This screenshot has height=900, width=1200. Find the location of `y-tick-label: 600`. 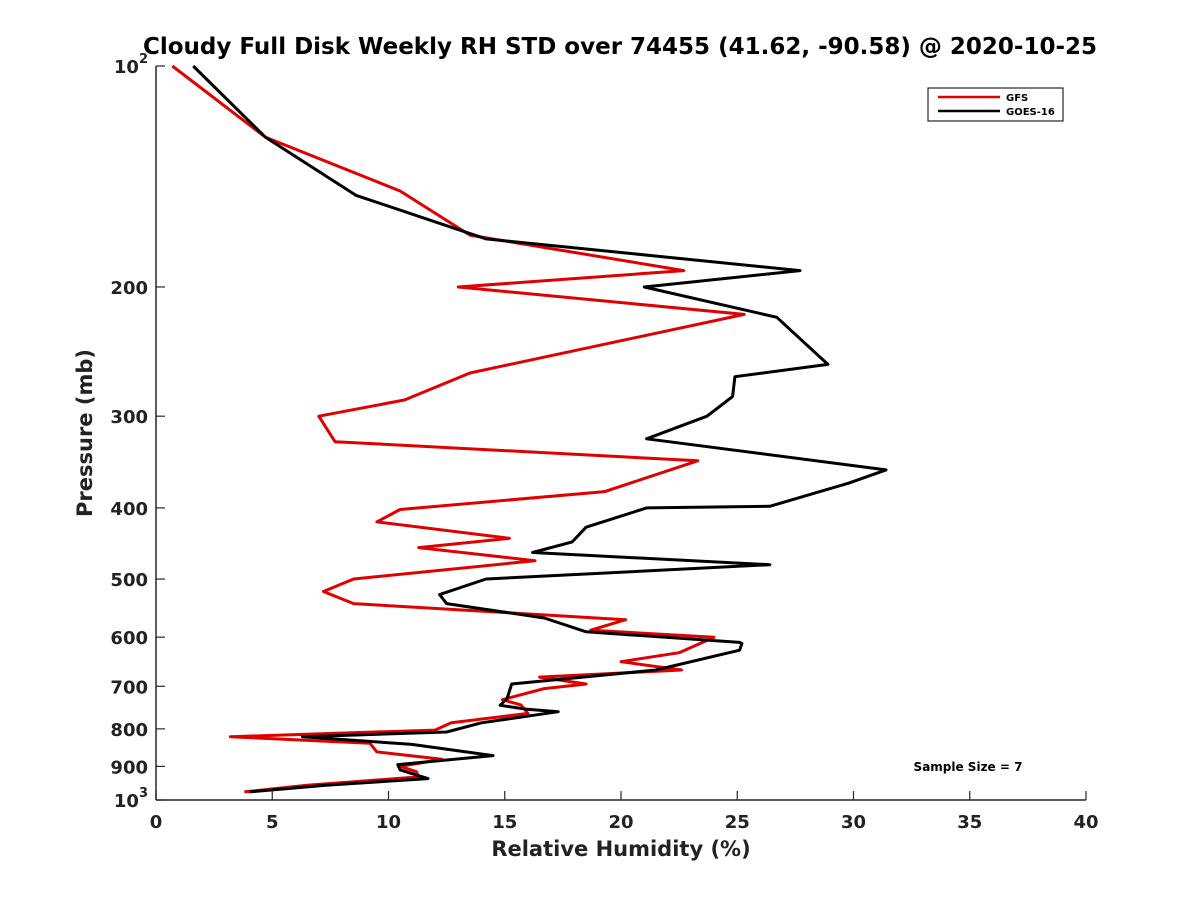

y-tick-label: 600 is located at coordinates (129, 638).